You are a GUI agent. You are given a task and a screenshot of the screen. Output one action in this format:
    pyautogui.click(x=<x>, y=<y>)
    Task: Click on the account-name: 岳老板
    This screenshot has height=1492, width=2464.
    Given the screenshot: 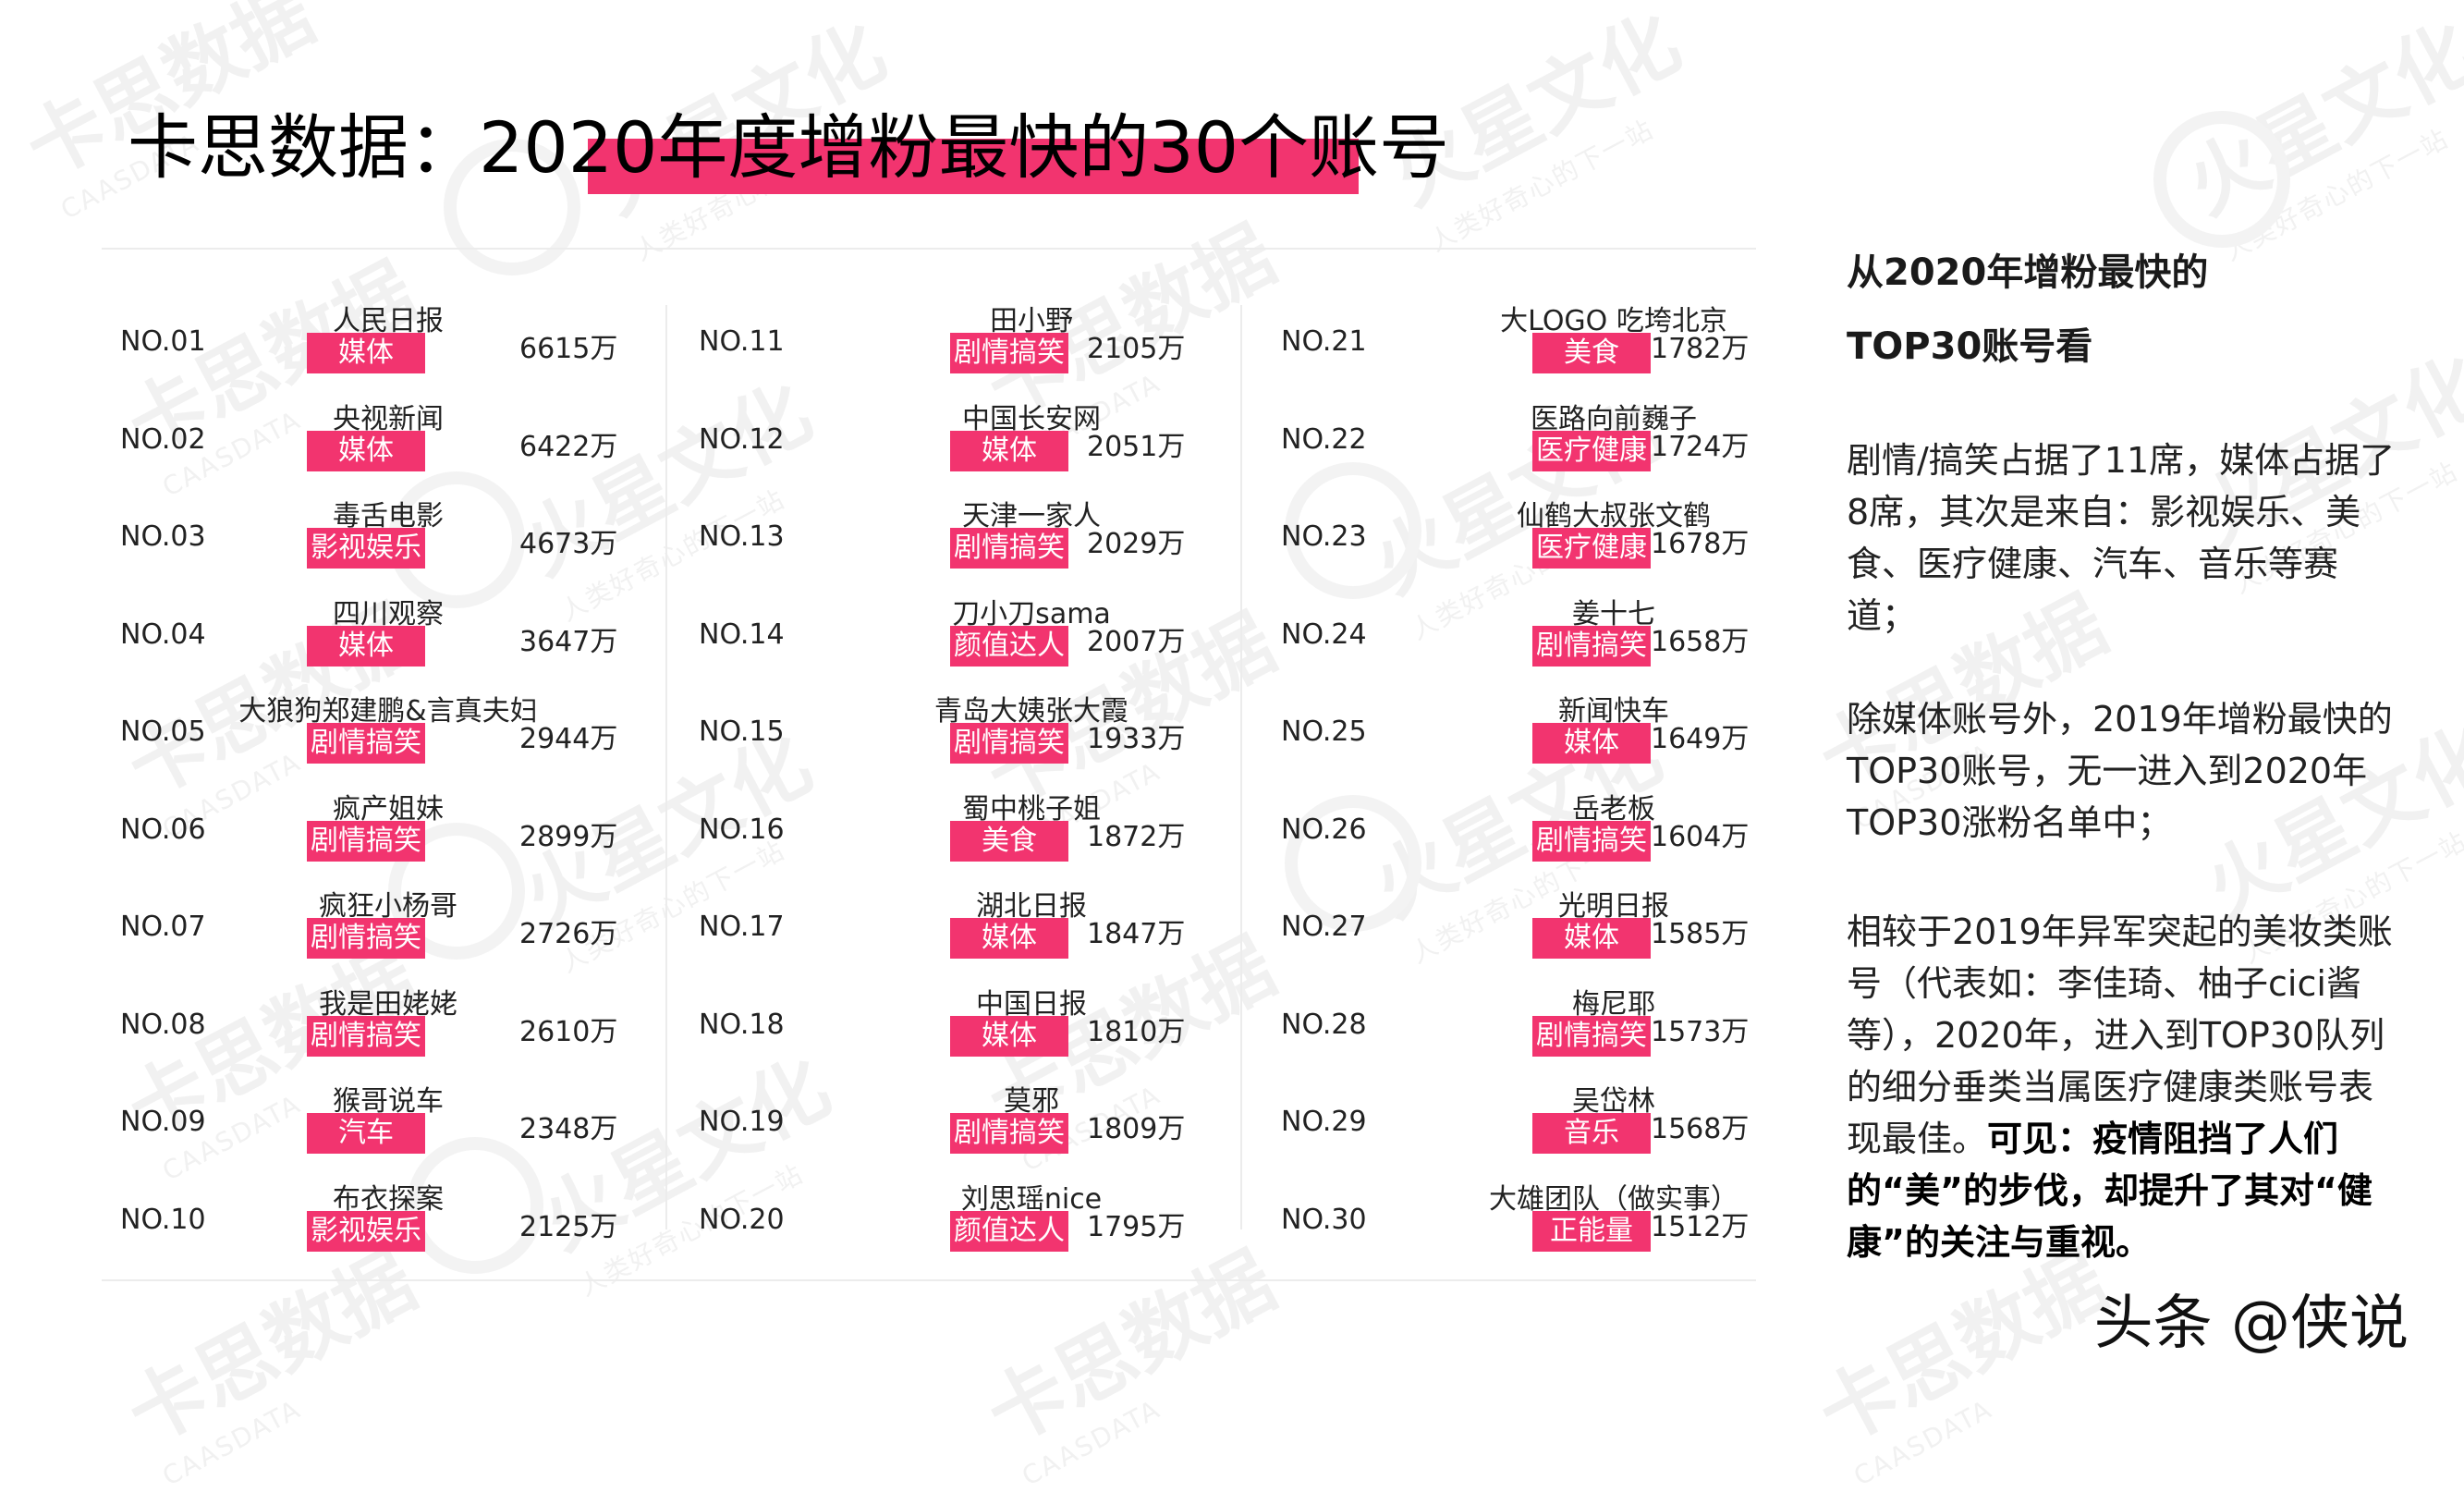 What is the action you would take?
    pyautogui.click(x=1613, y=808)
    